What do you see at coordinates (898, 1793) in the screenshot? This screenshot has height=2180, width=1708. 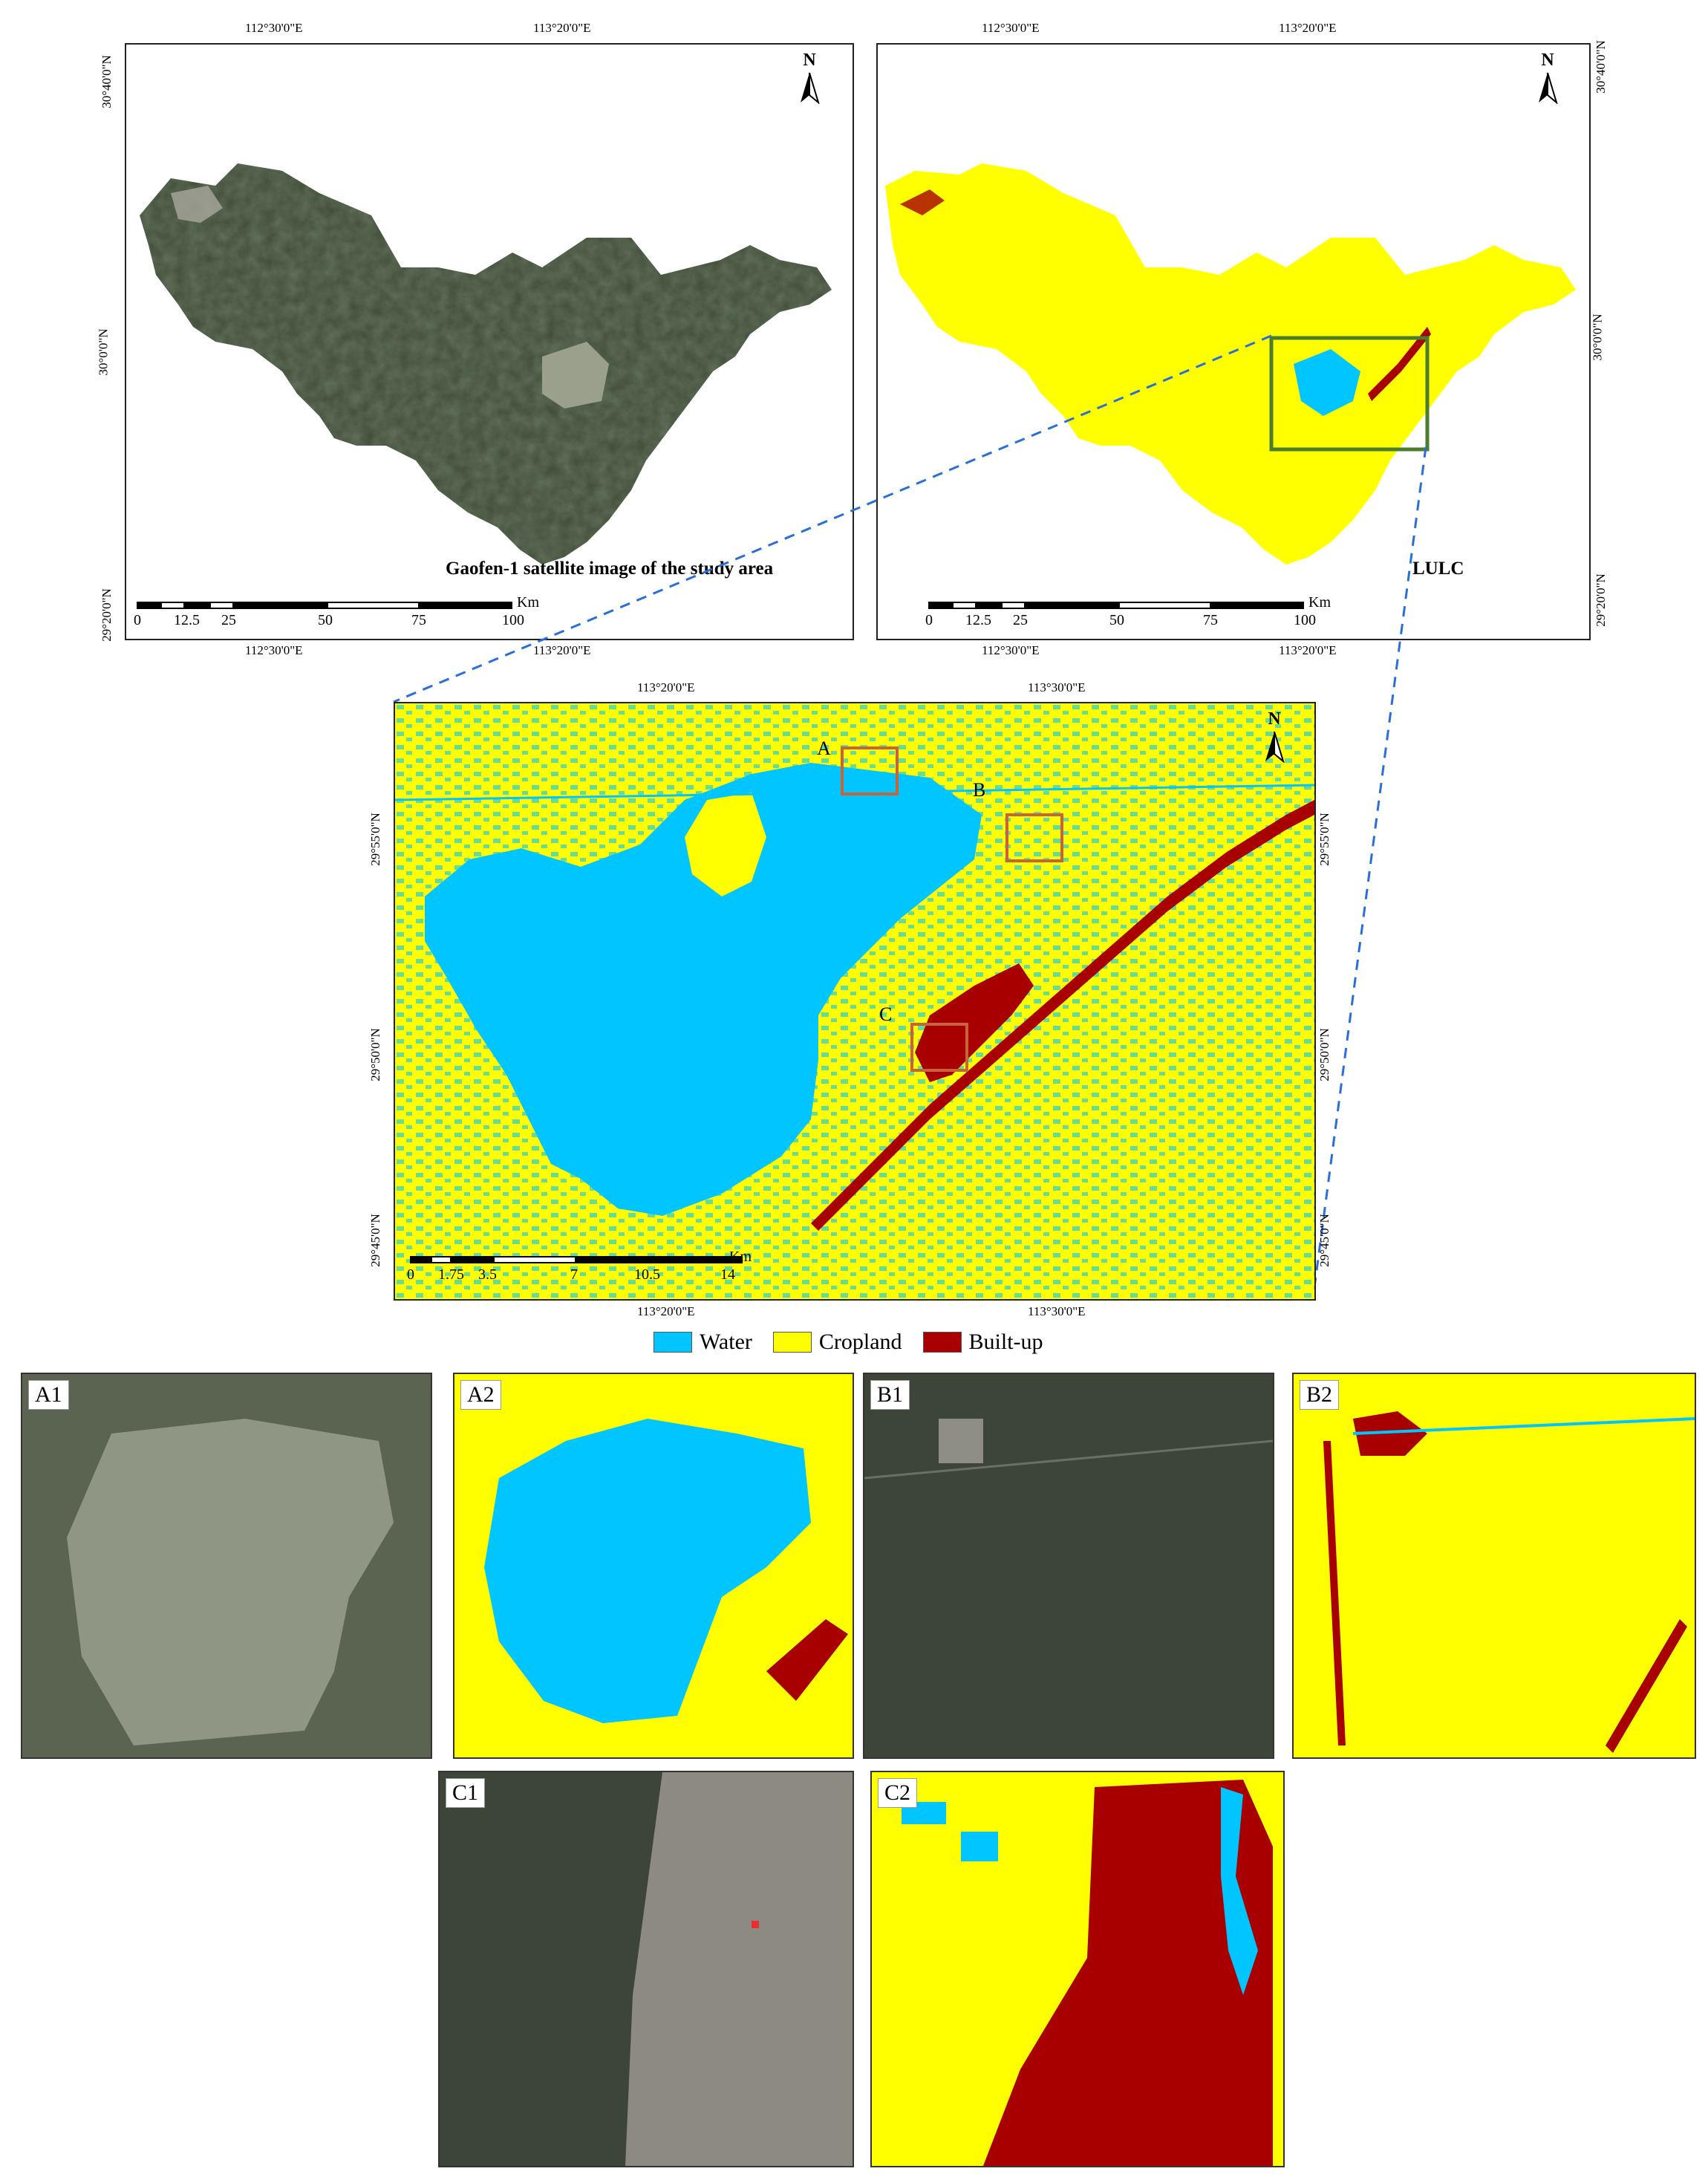 I see `thumbnail-label: C2` at bounding box center [898, 1793].